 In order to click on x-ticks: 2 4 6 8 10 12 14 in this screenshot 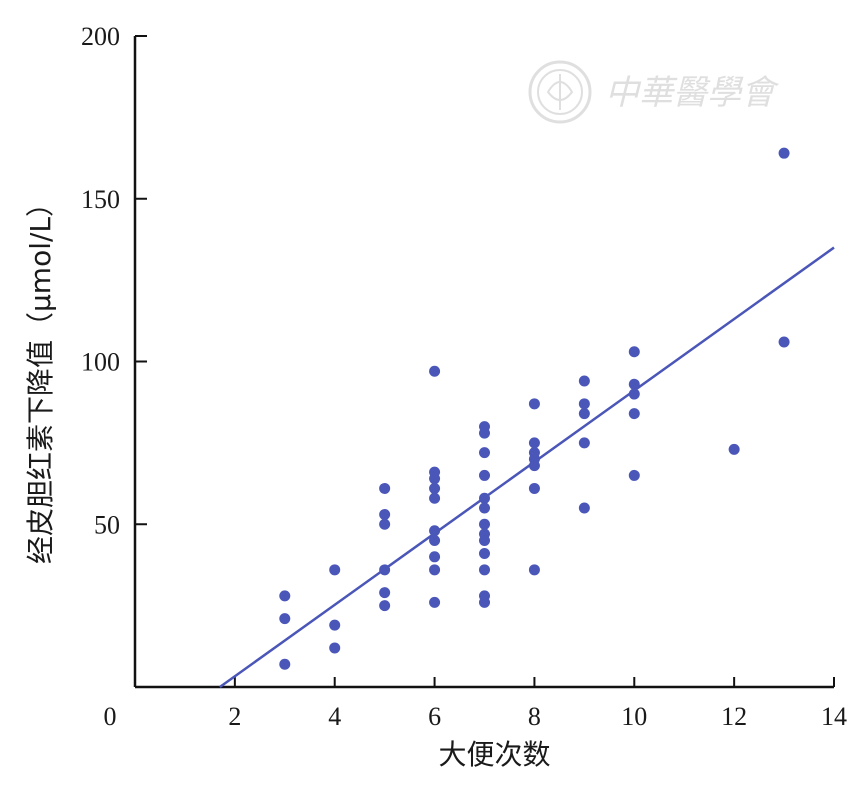, I will do `click(537, 704)`.